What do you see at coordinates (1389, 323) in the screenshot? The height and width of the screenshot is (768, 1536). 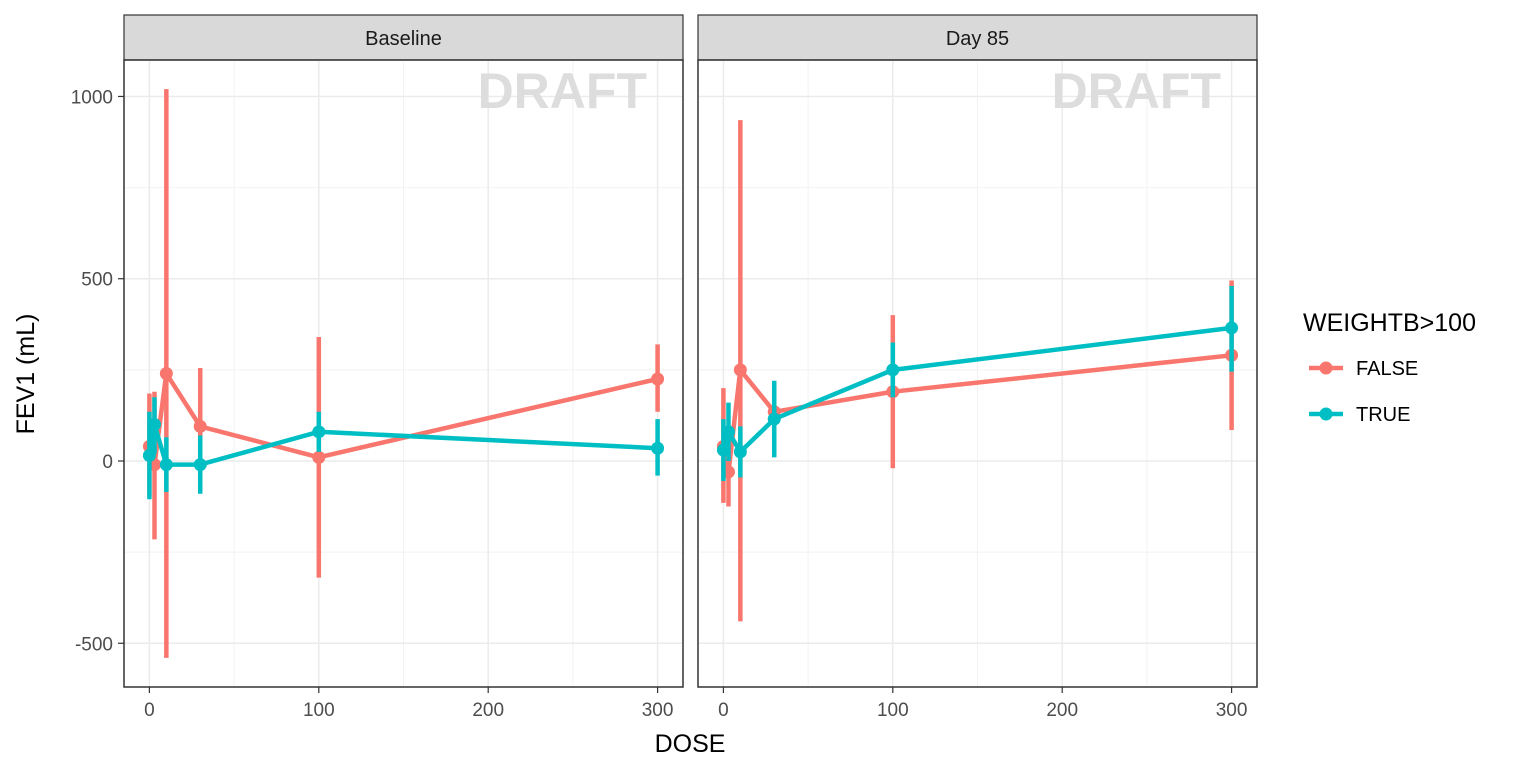 I see `legend-title: WEIGHTB>100` at bounding box center [1389, 323].